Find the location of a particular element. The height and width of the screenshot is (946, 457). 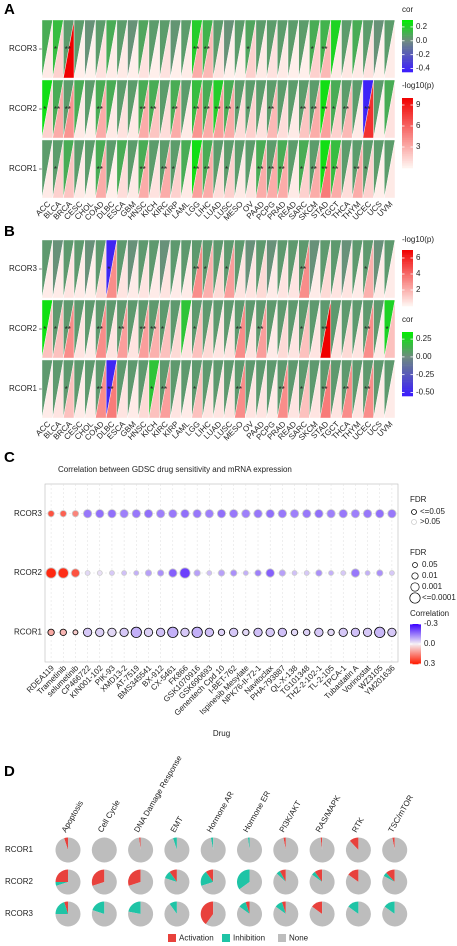

legend-tick-label: 0.3 is located at coordinates (430, 663).